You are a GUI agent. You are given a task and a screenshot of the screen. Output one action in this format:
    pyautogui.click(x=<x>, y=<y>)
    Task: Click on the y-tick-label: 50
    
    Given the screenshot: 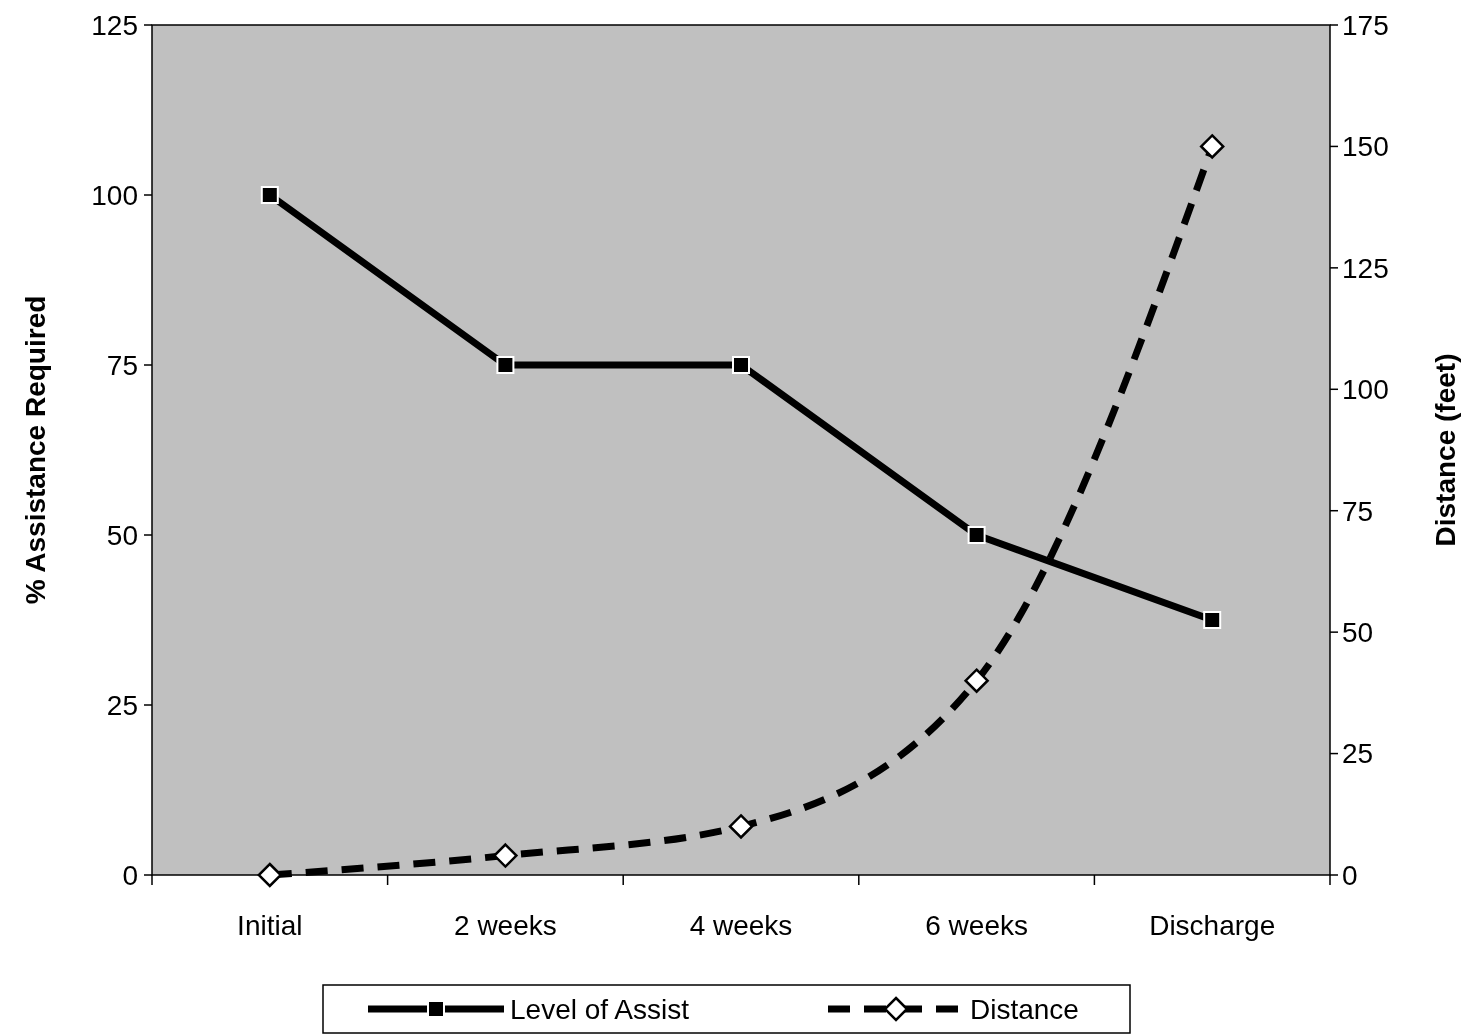 What is the action you would take?
    pyautogui.click(x=122, y=535)
    